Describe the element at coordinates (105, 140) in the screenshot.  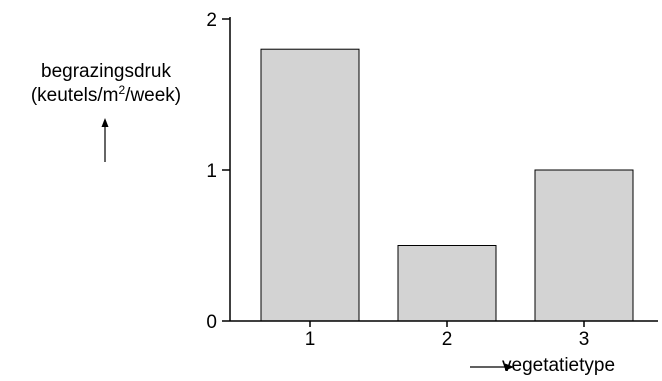
I see `arrow-up-icon` at that location.